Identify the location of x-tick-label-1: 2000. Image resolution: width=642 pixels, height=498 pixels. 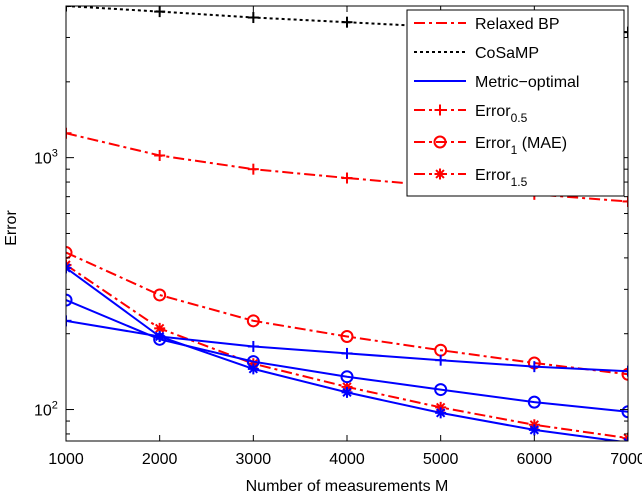
(160, 459).